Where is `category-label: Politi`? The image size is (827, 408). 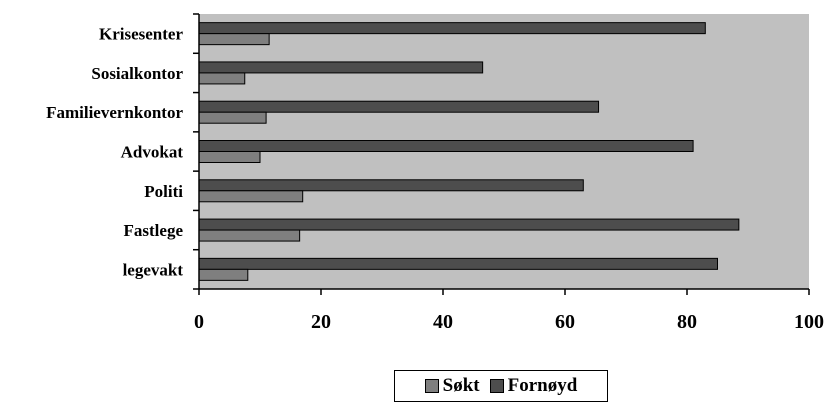 category-label: Politi is located at coordinates (163, 191).